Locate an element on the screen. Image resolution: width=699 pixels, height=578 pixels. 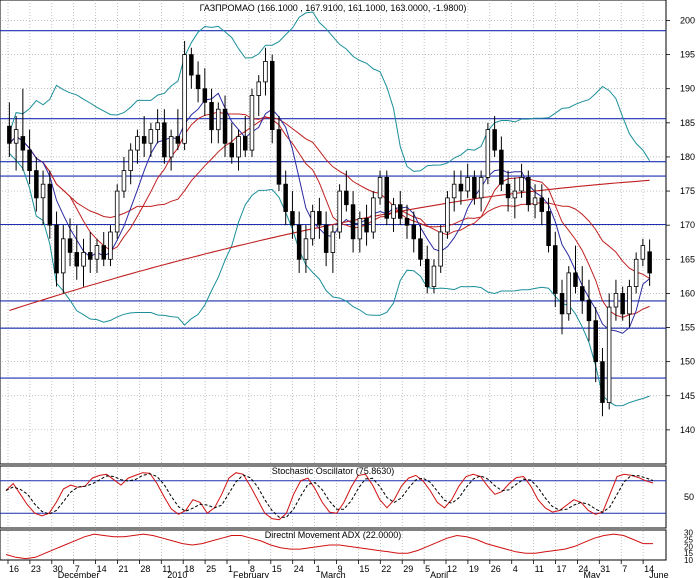
y-tick-label: 175 is located at coordinates (687, 191).